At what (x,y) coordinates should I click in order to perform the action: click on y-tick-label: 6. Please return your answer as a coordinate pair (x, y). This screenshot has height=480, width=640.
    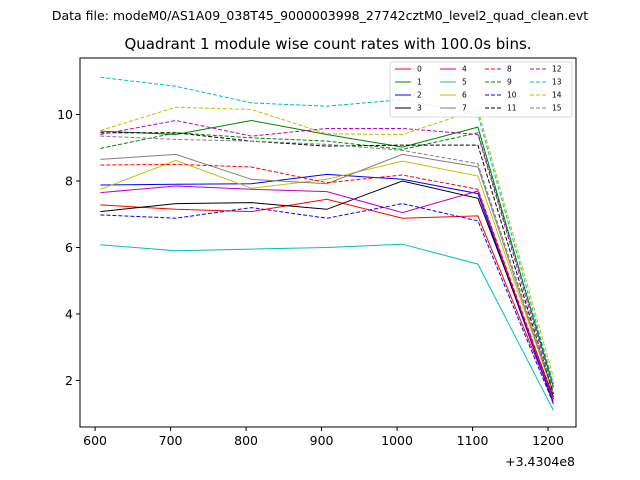
    Looking at the image, I should click on (69, 247).